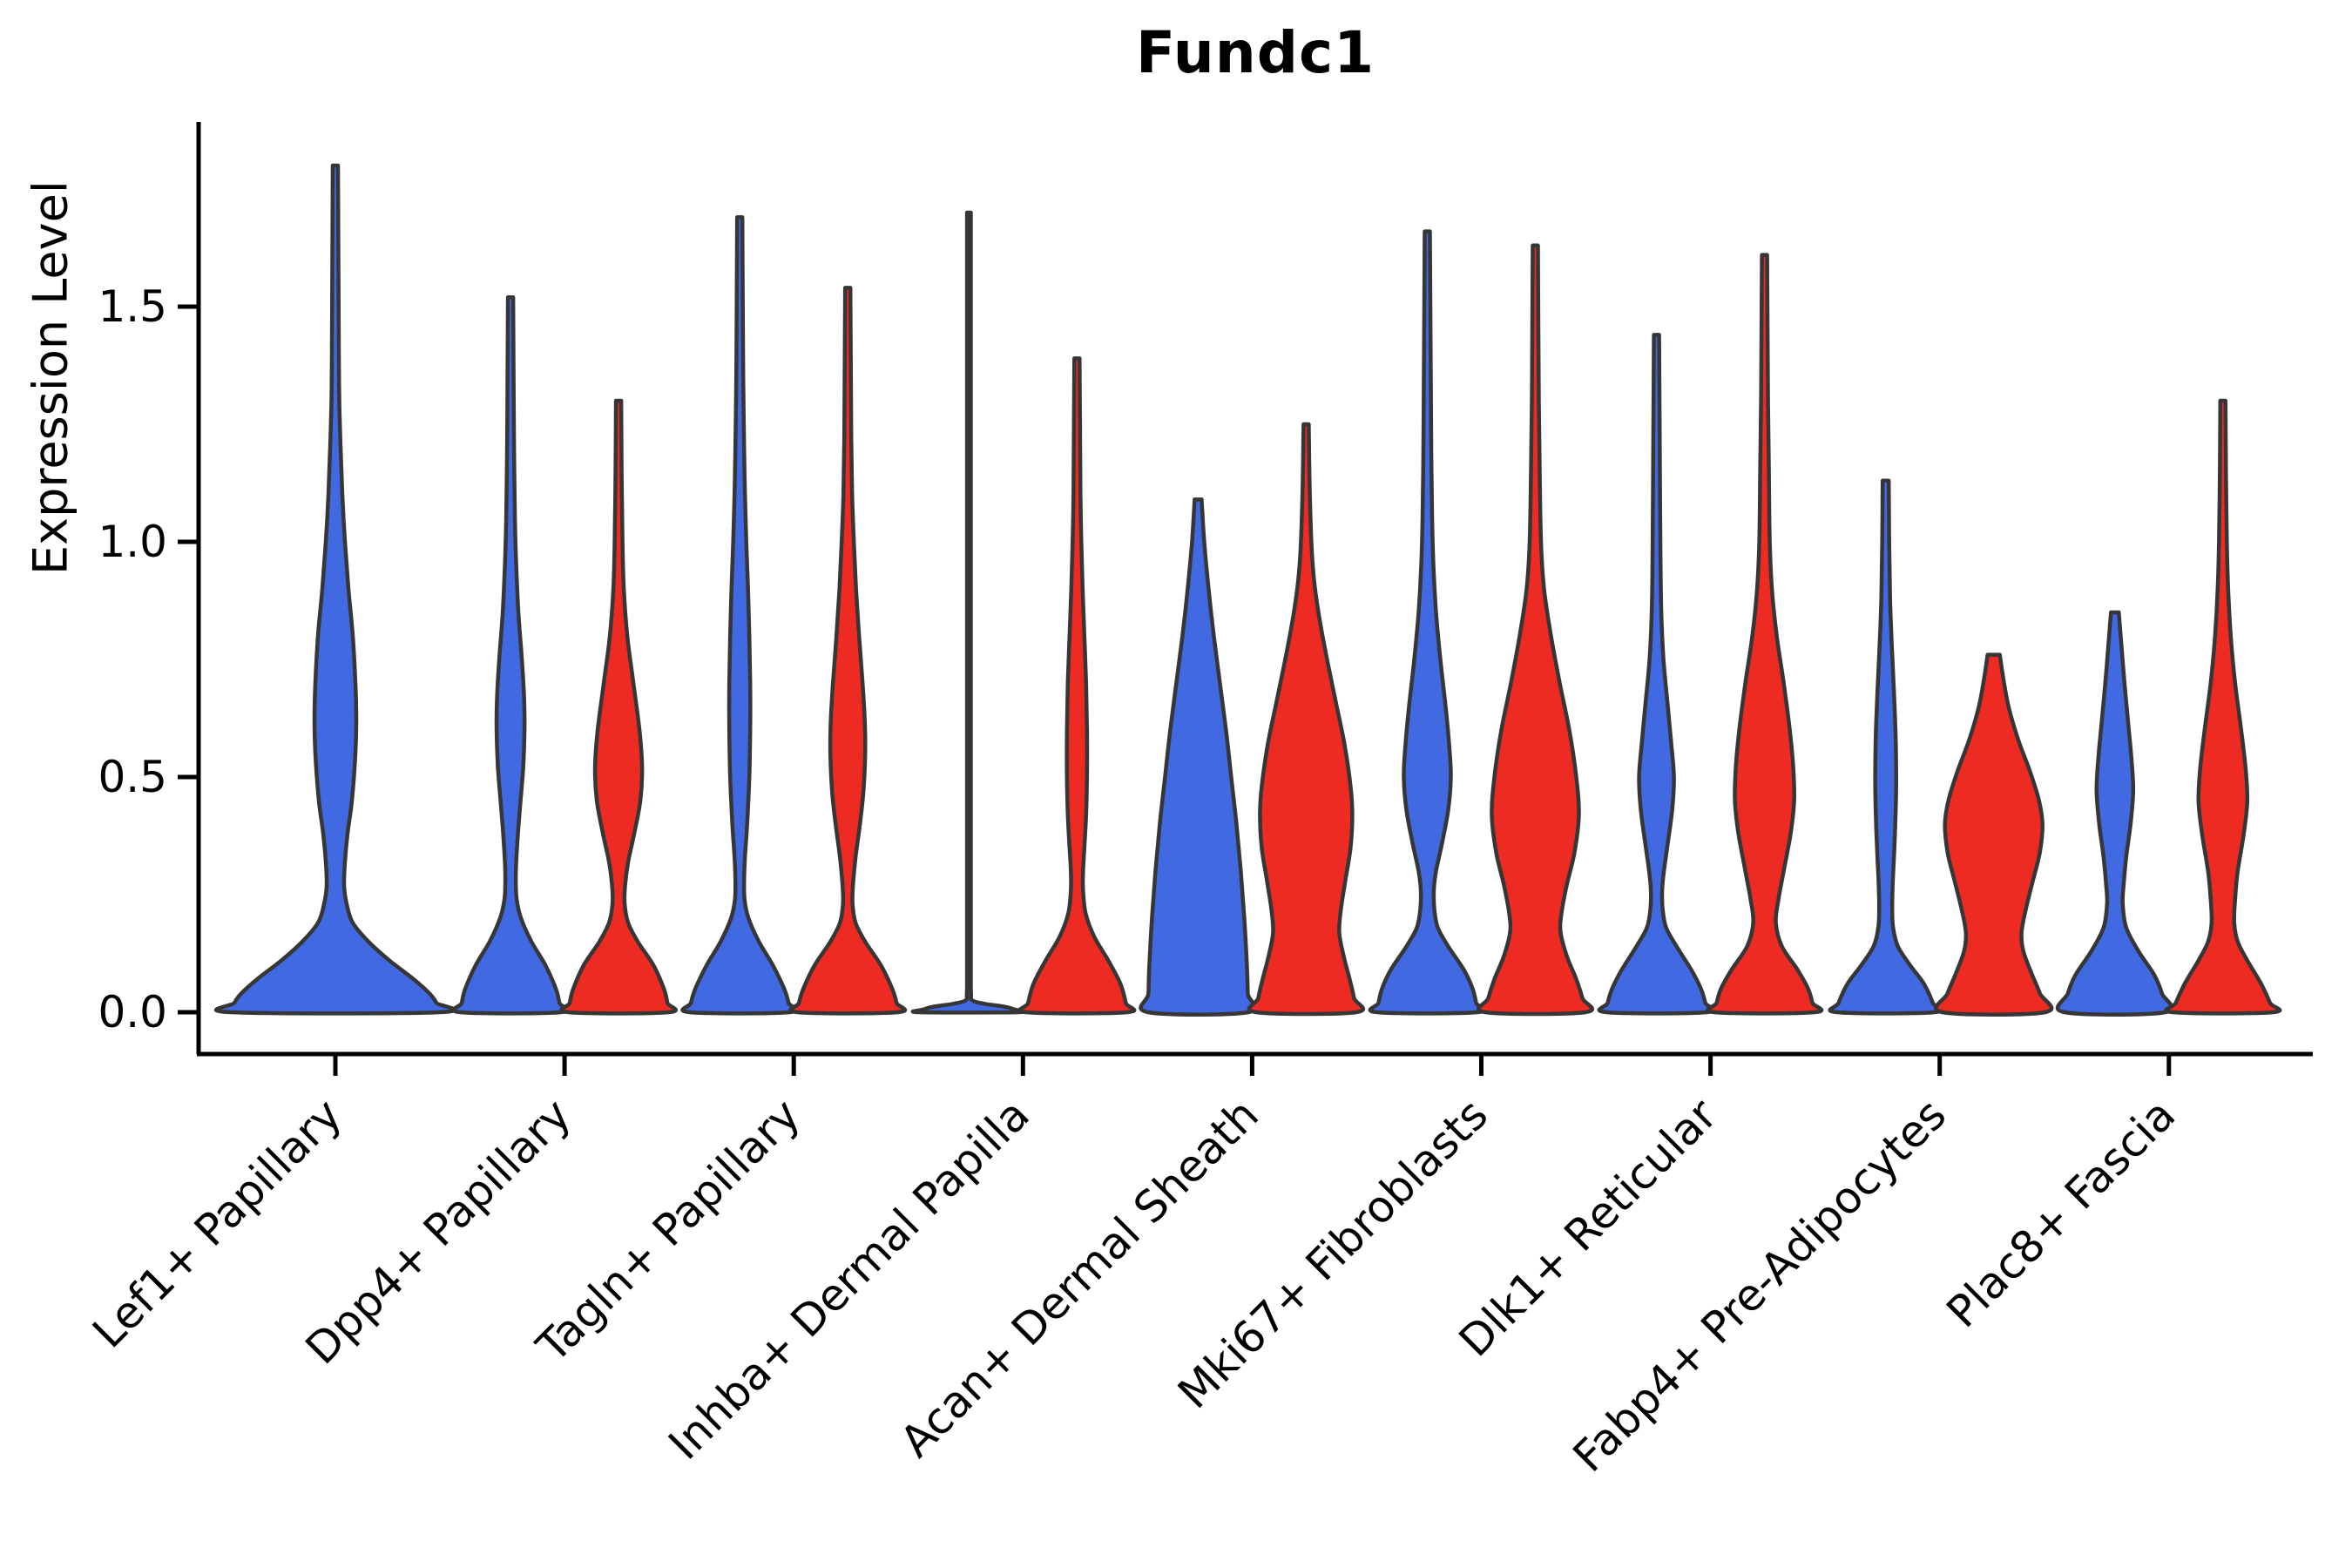 The height and width of the screenshot is (1568, 2352). Describe the element at coordinates (2061, 1213) in the screenshot. I see `x-tick-label-plac8-fascia: Plac8+ Fascia` at that location.